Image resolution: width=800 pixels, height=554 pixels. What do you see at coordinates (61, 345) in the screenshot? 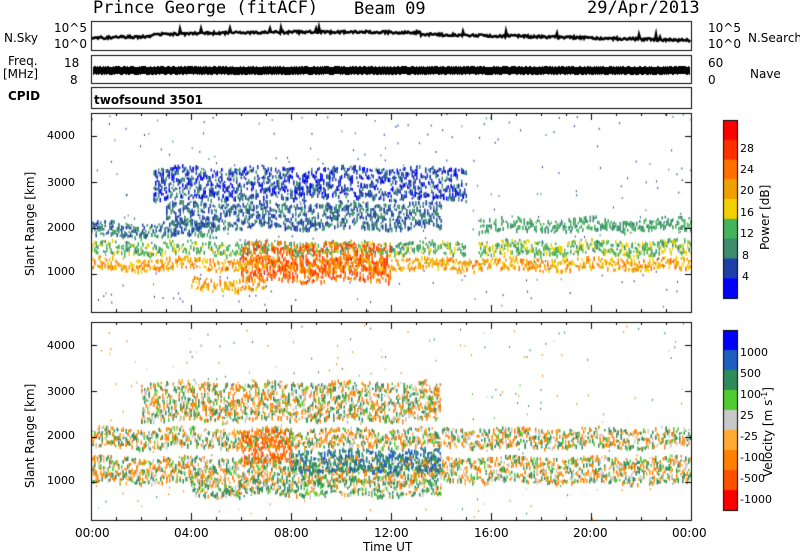
I see `velocity-ytick-4000: 4000` at bounding box center [61, 345].